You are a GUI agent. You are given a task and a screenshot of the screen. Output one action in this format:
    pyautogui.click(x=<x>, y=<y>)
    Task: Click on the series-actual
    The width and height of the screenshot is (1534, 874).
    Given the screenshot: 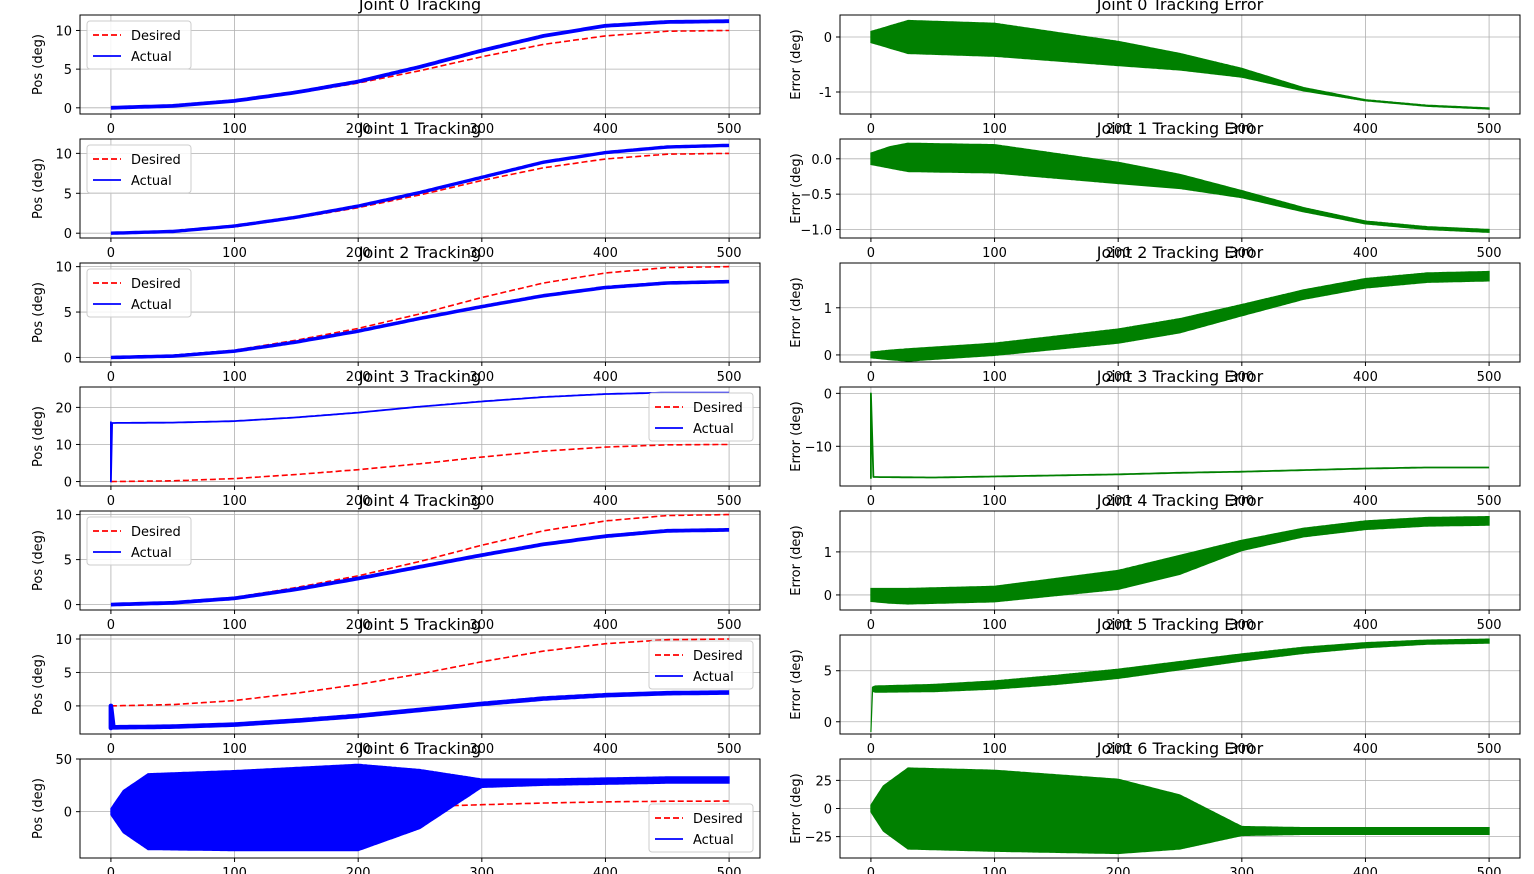 What is the action you would take?
    pyautogui.click(x=420, y=807)
    